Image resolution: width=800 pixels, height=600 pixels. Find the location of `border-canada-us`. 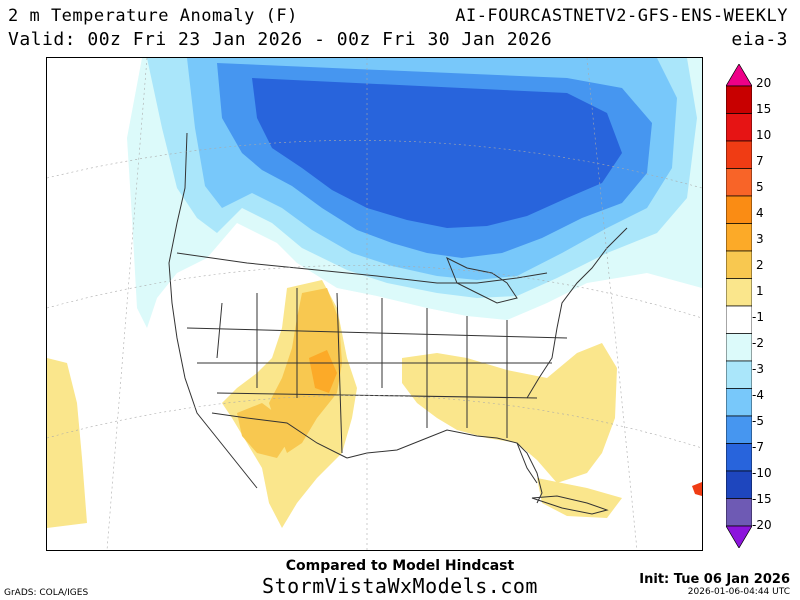

border-canada-us is located at coordinates (362, 268).